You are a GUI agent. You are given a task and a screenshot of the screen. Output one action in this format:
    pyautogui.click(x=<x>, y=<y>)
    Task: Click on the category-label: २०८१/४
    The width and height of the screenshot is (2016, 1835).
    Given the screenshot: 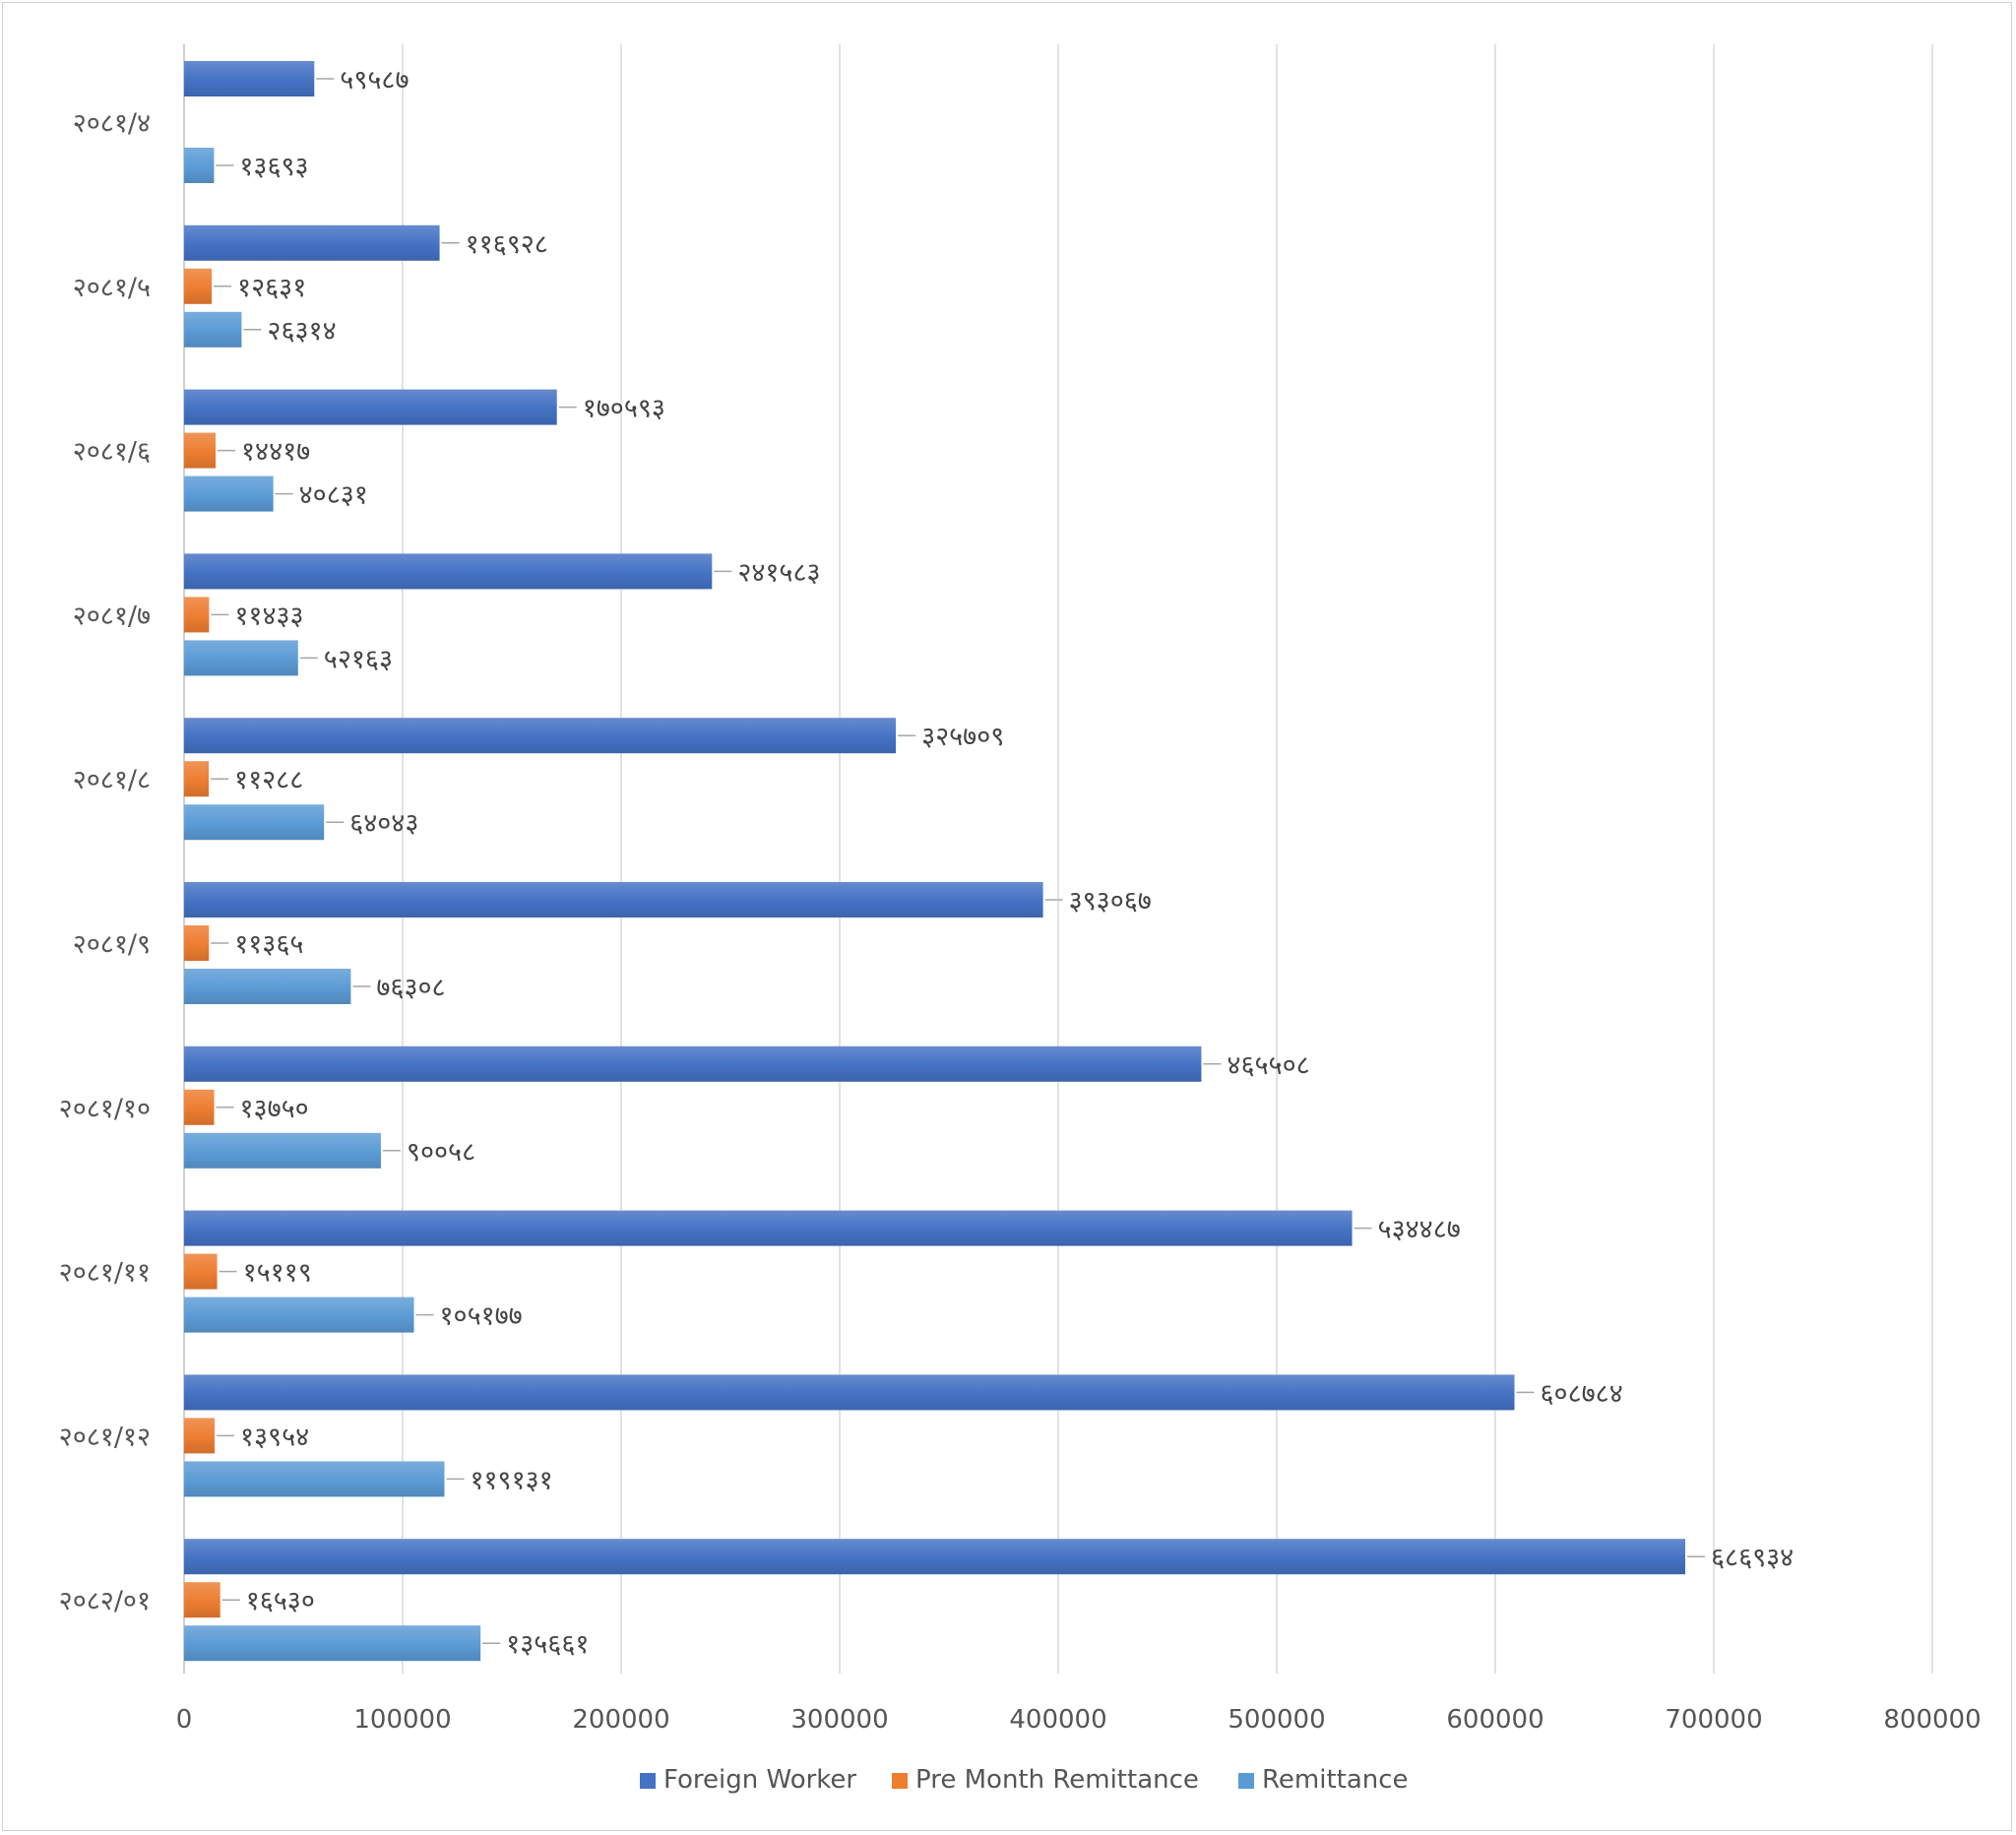 What is the action you would take?
    pyautogui.click(x=112, y=123)
    